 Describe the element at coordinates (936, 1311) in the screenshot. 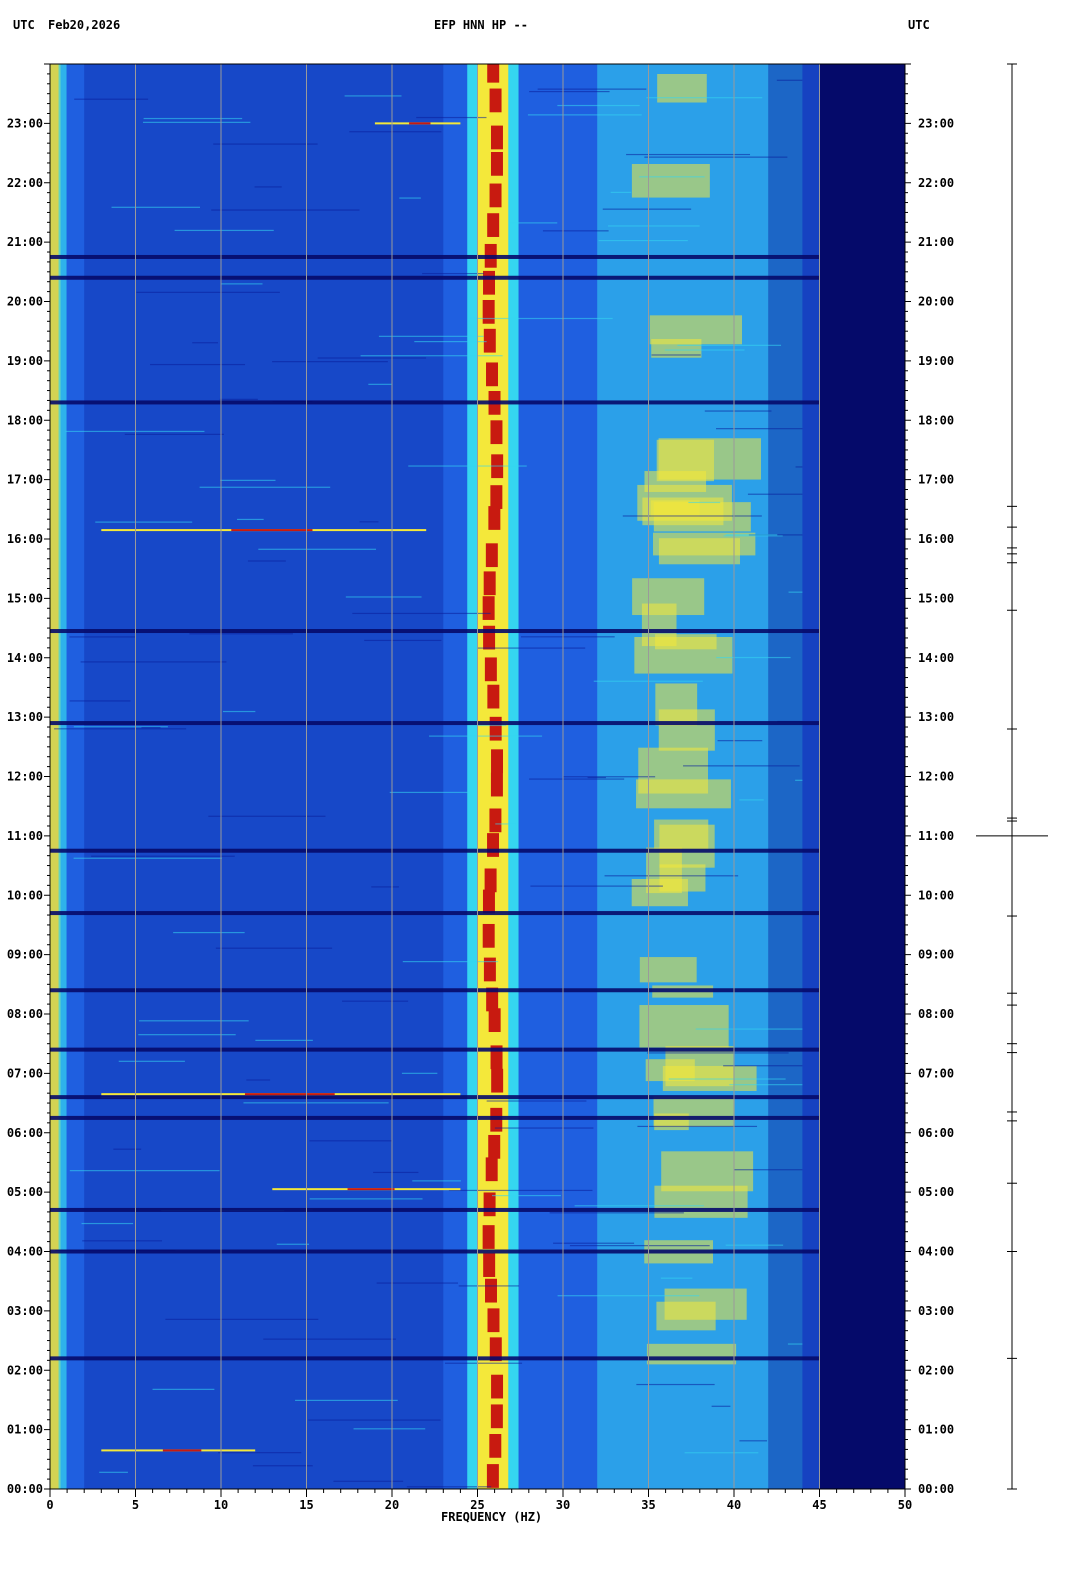

I see `y-tick-label: 03:00` at that location.